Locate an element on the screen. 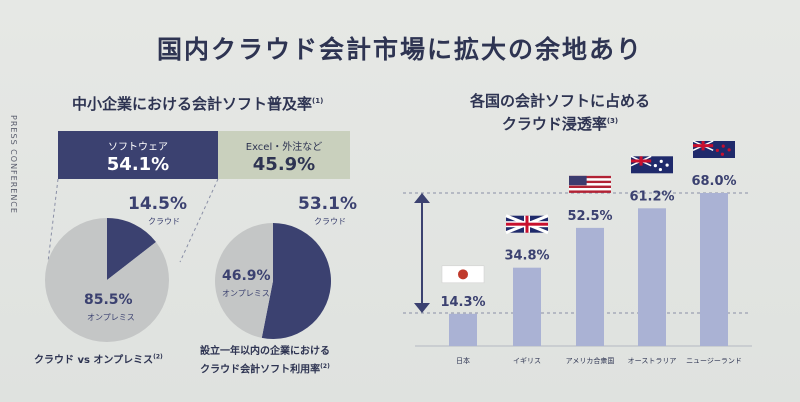 Image resolution: width=800 pixels, height=402 pixels. pie-chart-new-companies is located at coordinates (273, 281).